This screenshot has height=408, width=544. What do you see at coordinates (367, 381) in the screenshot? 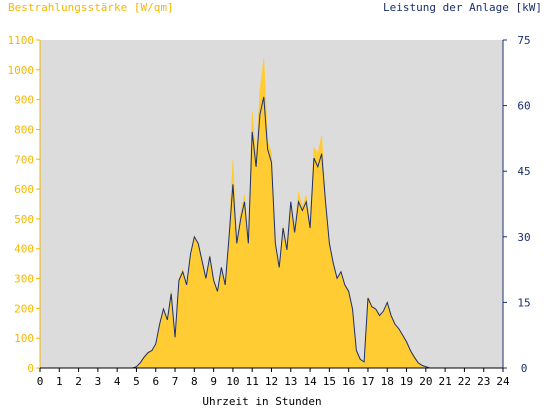
I see `x-tick-label: 17` at bounding box center [367, 381].